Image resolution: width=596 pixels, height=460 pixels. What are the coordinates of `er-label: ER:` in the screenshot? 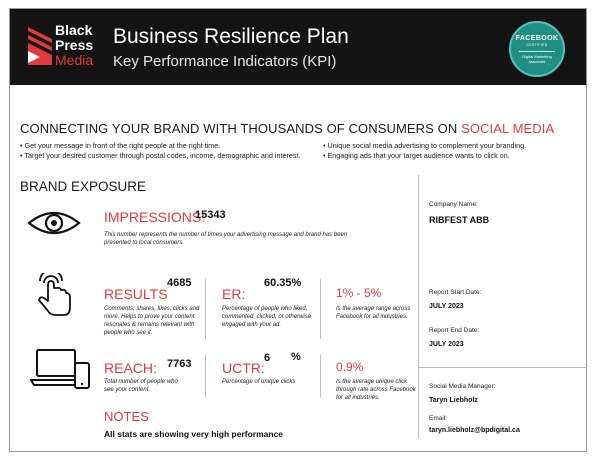 It's located at (234, 294).